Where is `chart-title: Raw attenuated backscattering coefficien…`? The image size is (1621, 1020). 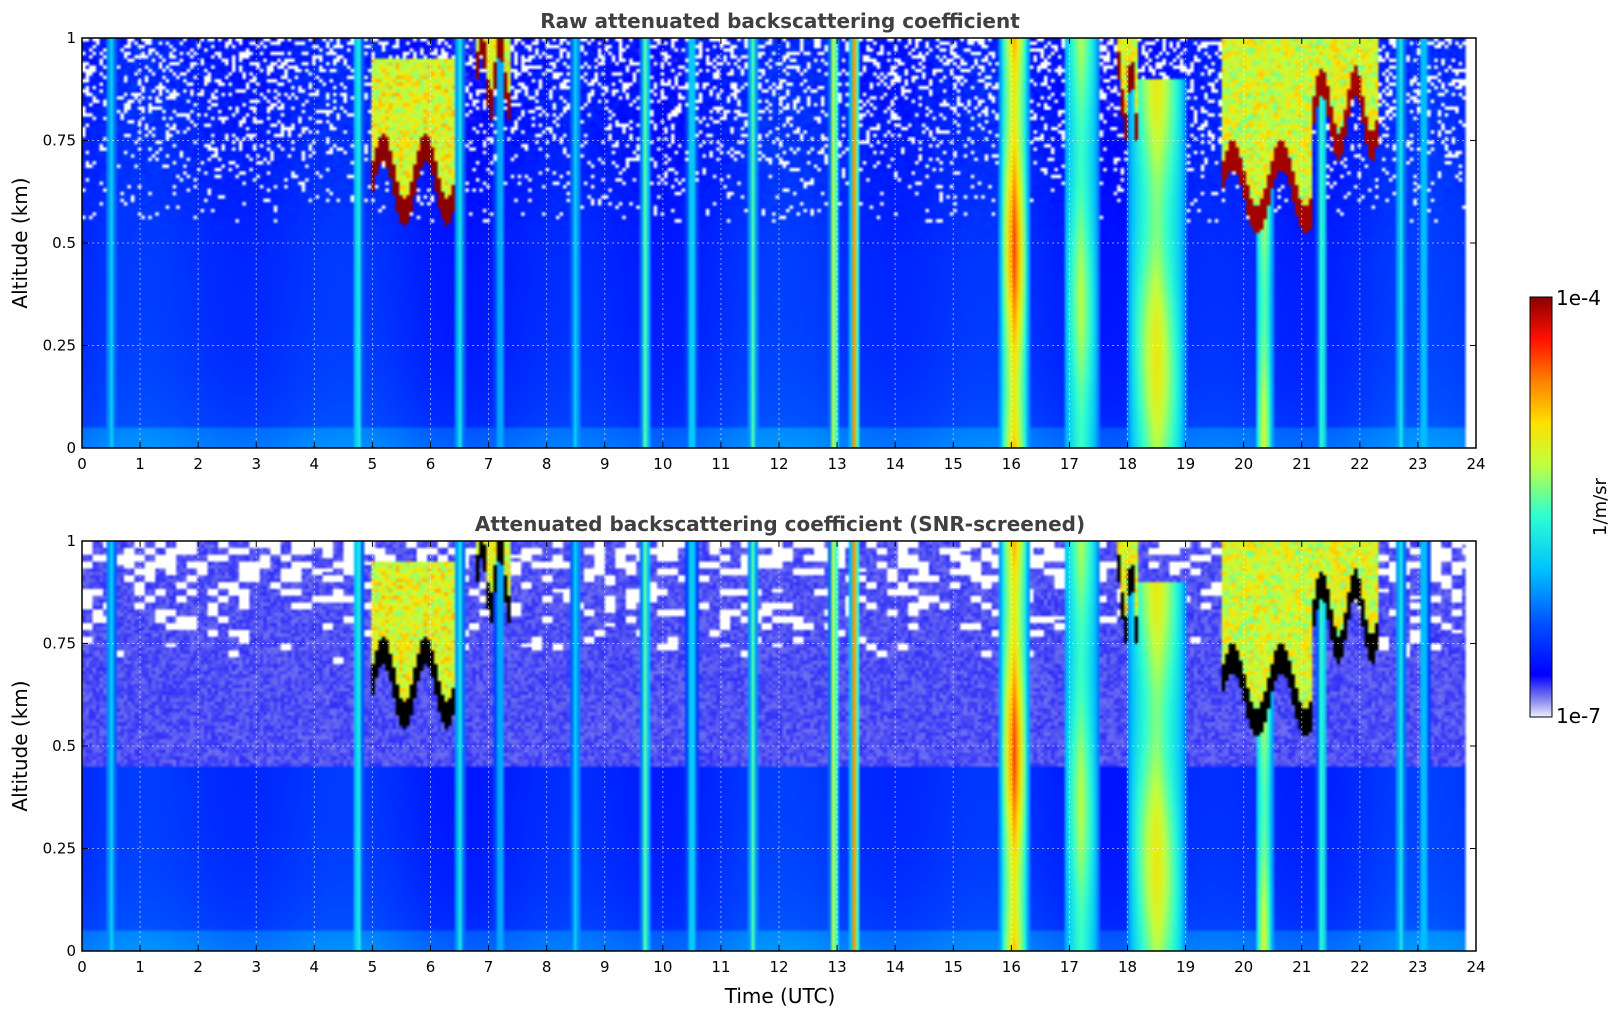
chart-title: Raw attenuated backscattering coefficien… is located at coordinates (780, 21).